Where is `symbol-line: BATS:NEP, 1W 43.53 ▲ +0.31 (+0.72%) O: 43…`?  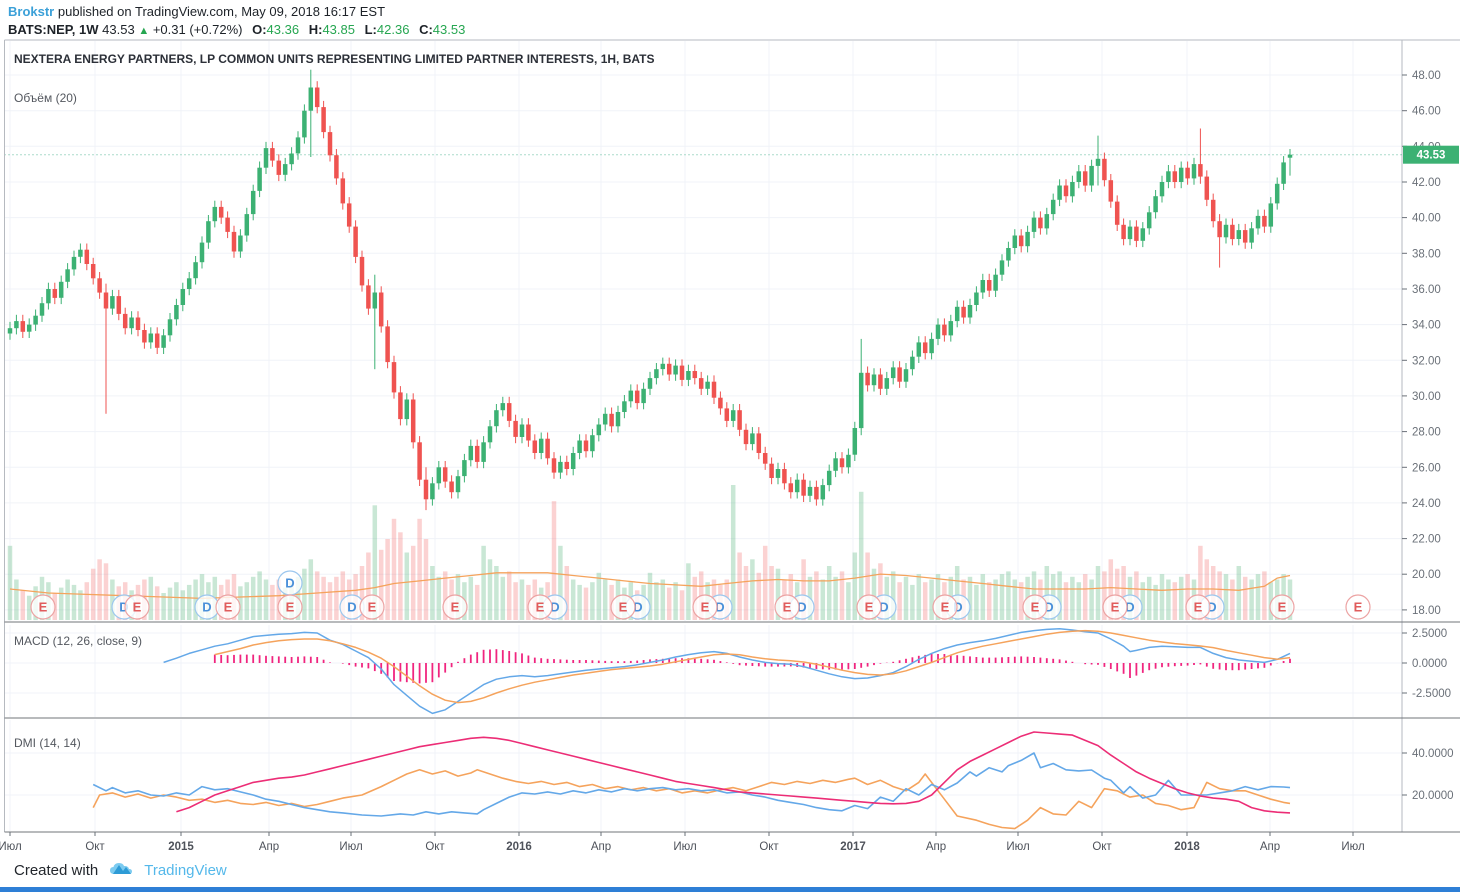 symbol-line: BATS:NEP, 1W 43.53 ▲ +0.31 (+0.72%) O: 43… is located at coordinates (236, 29).